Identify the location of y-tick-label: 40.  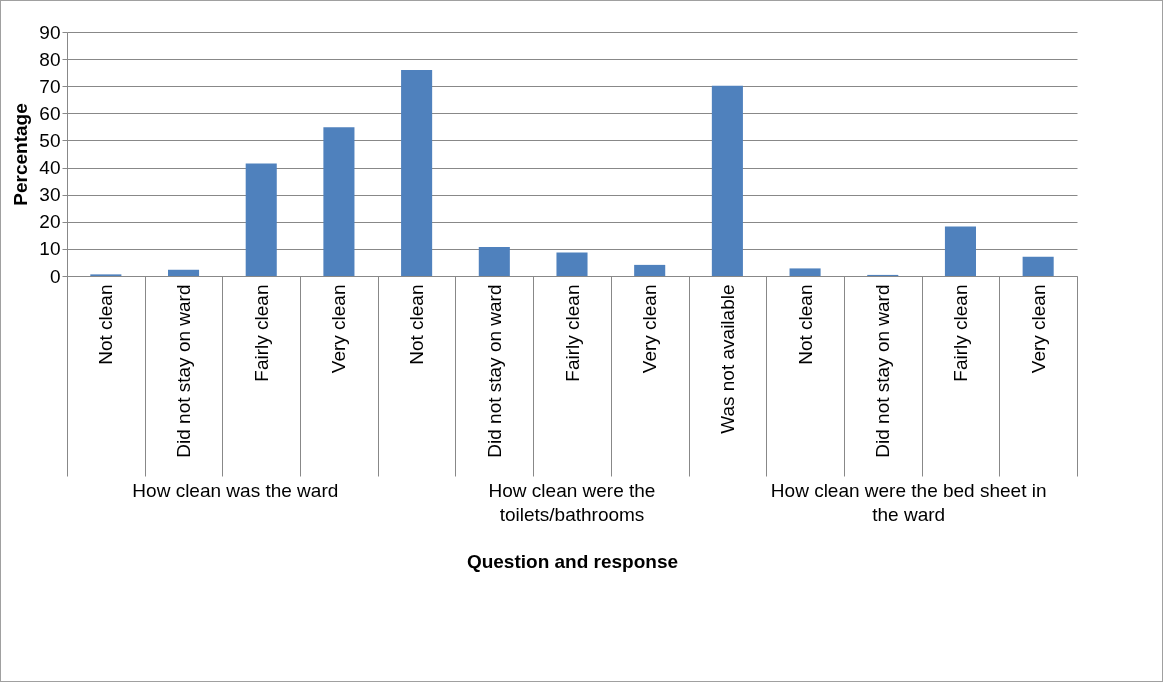
(50, 168).